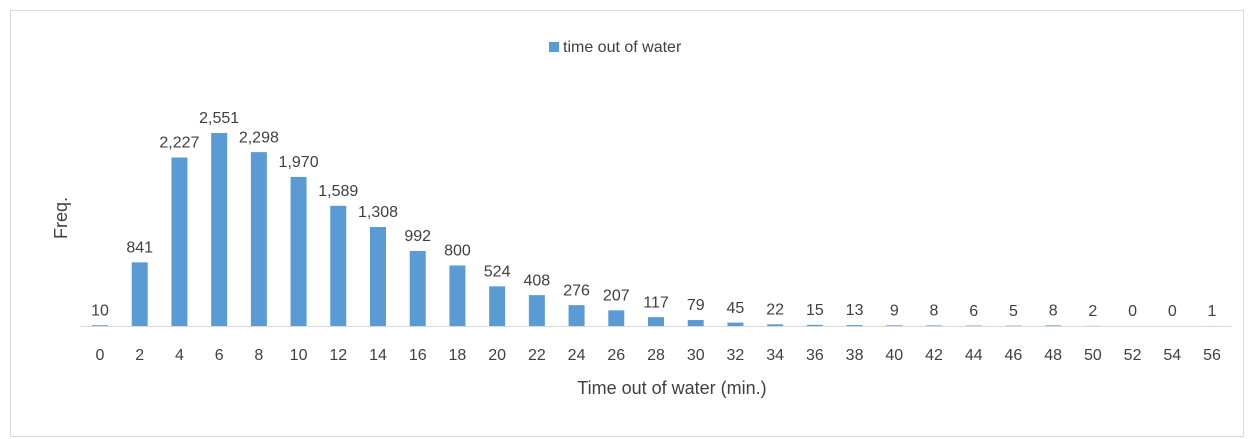 The height and width of the screenshot is (439, 1254). What do you see at coordinates (537, 280) in the screenshot?
I see `data-label: 408` at bounding box center [537, 280].